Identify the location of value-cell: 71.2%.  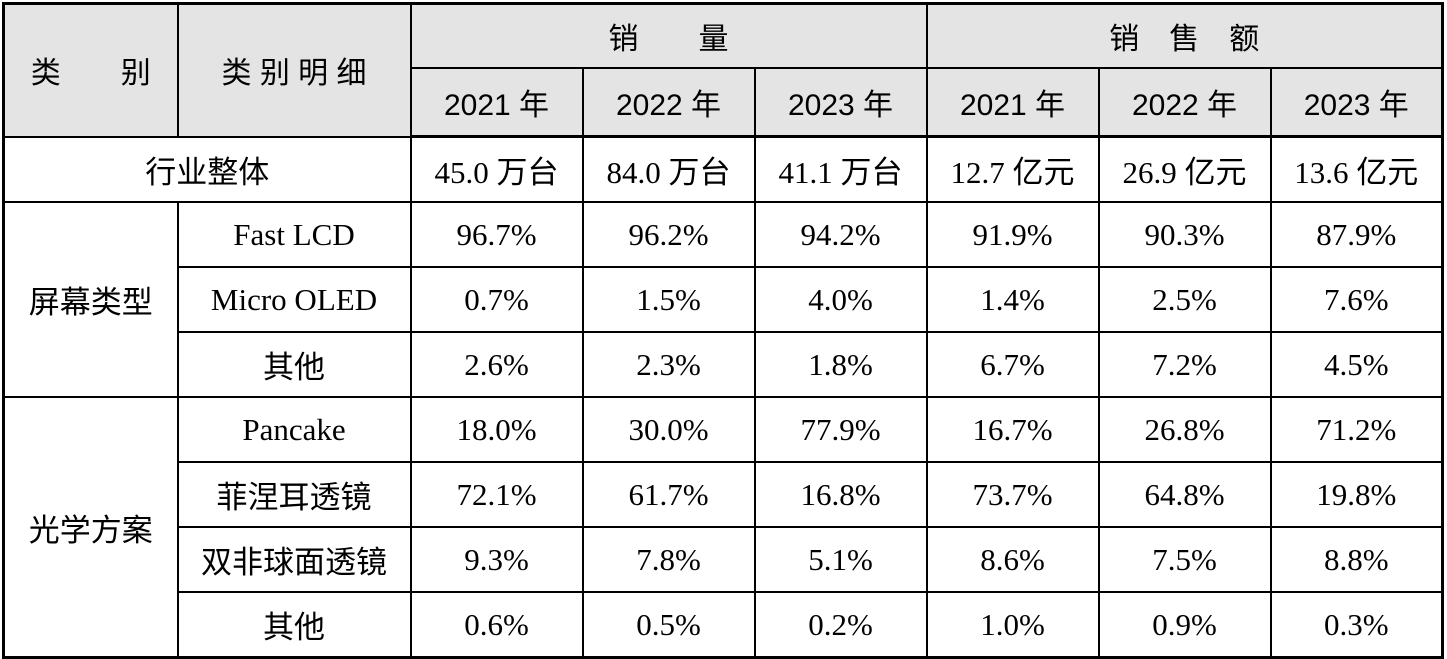
(1356, 429).